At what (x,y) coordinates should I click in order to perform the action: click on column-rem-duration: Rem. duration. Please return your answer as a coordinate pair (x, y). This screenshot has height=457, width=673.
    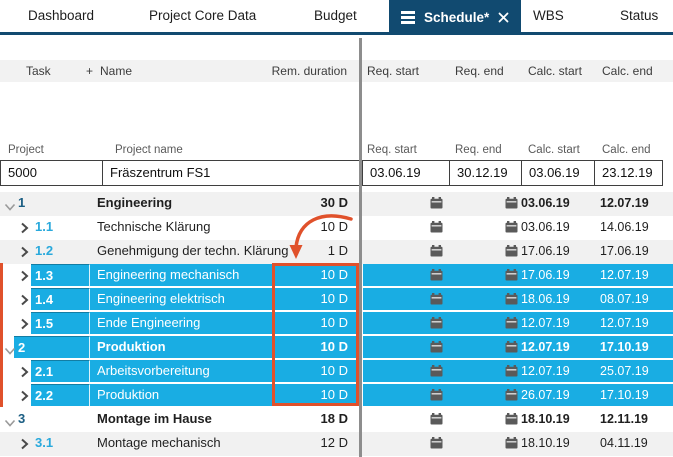
    Looking at the image, I should click on (309, 71).